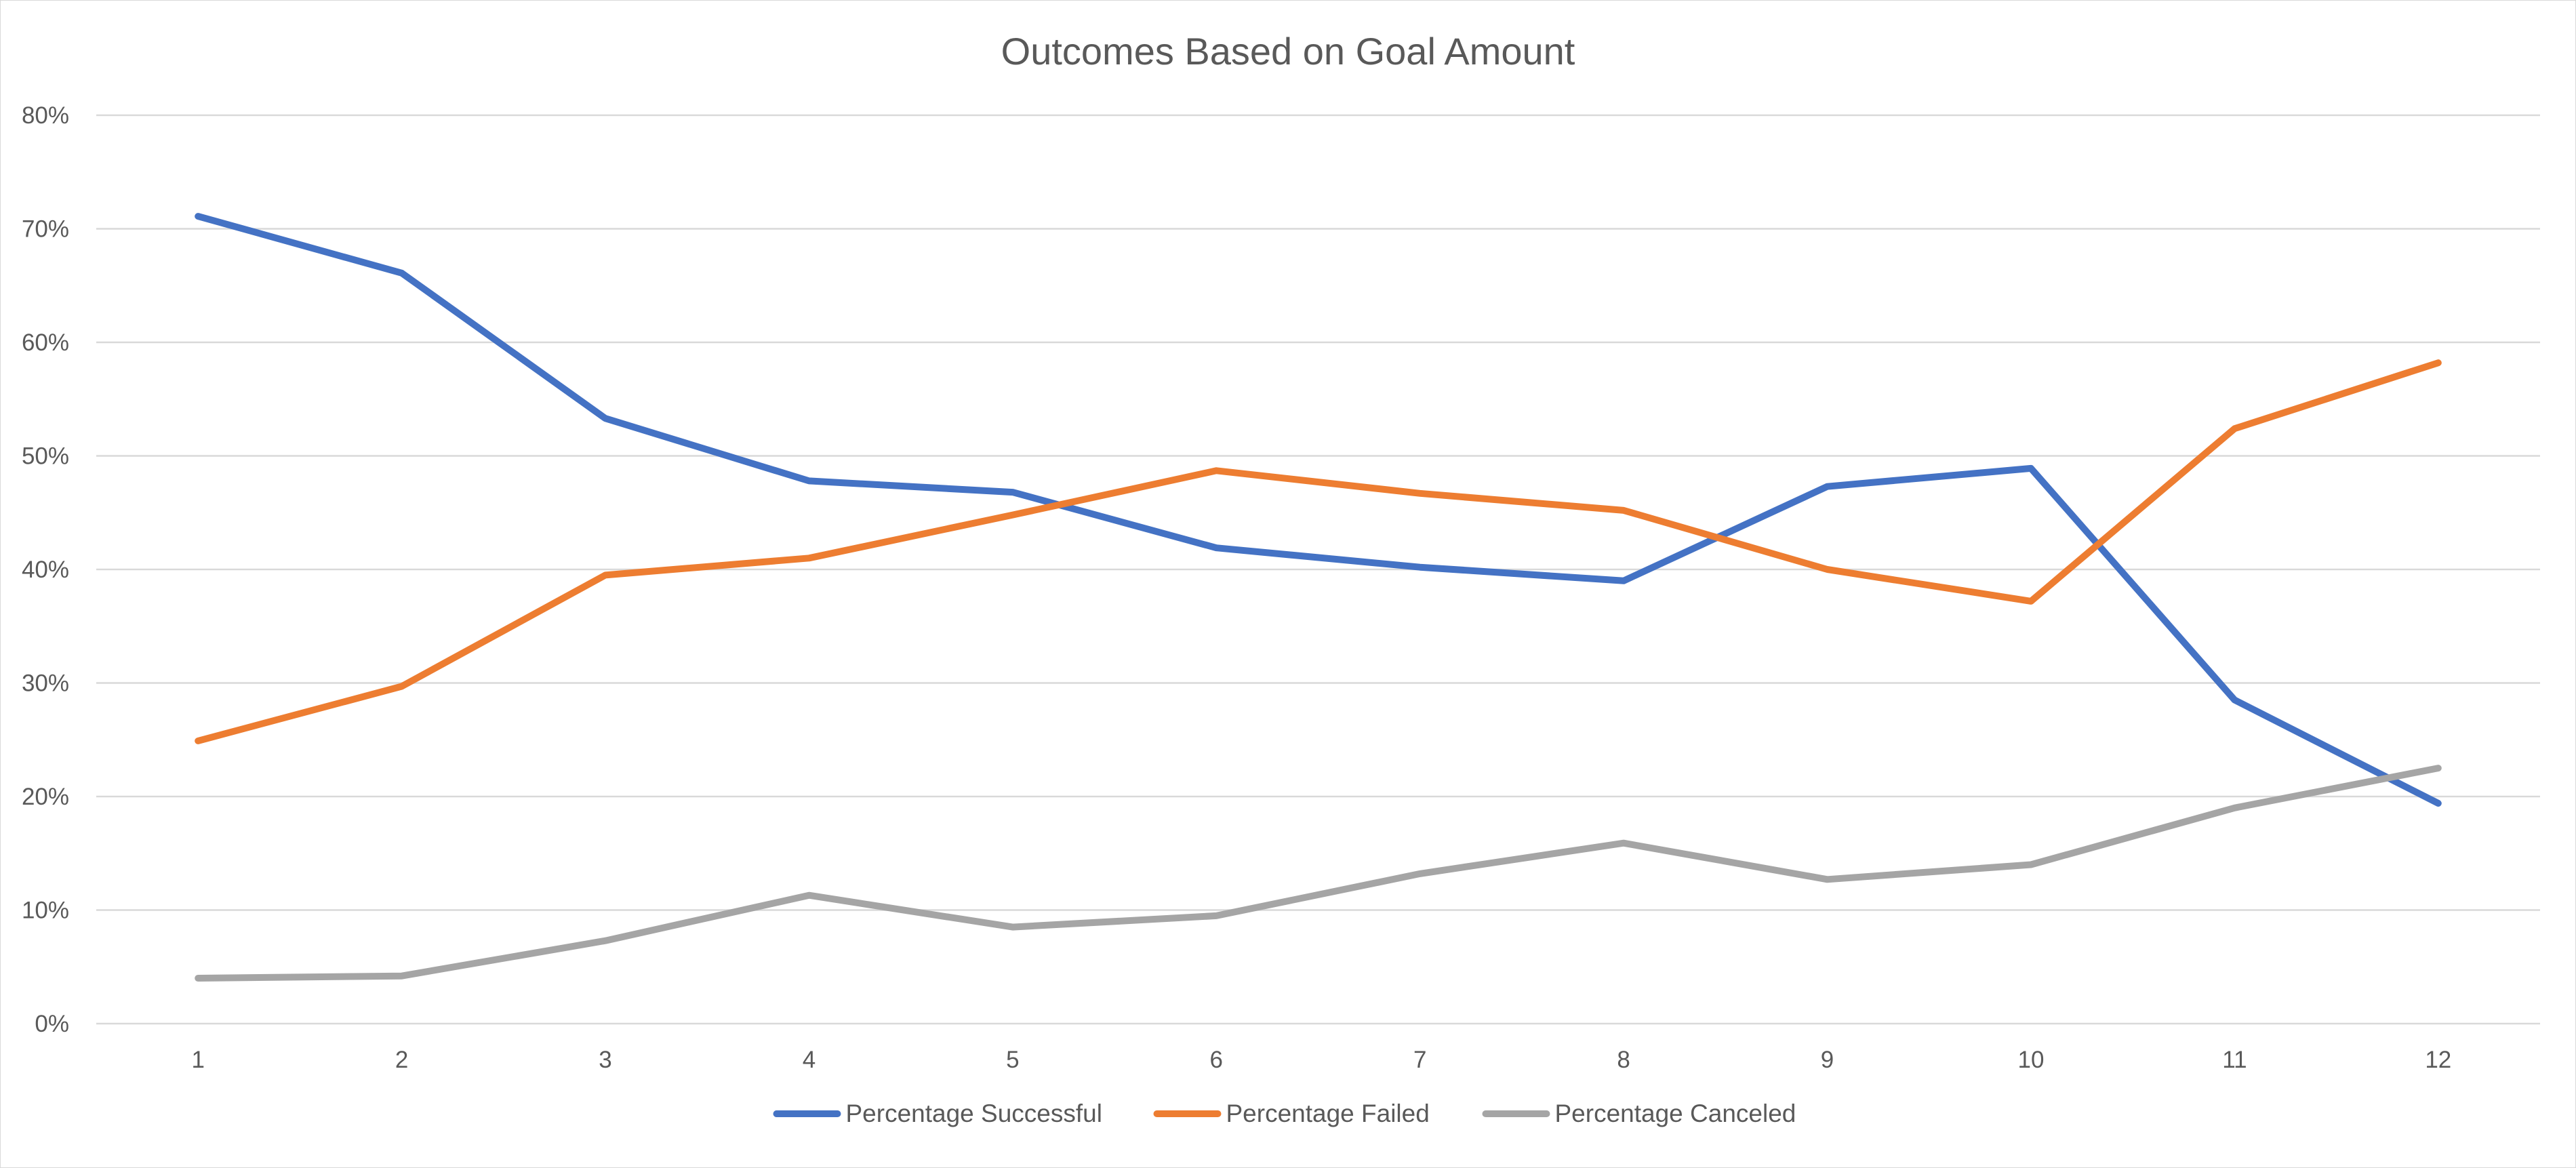 The width and height of the screenshot is (2576, 1168). What do you see at coordinates (1675, 1114) in the screenshot?
I see `legend-label: Percentage Canceled` at bounding box center [1675, 1114].